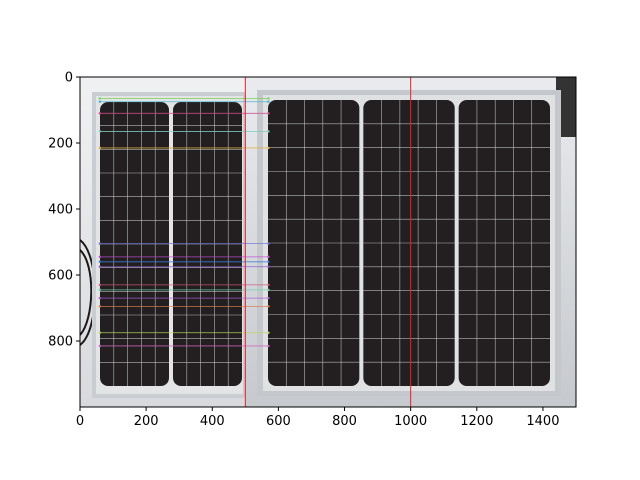 Image resolution: width=640 pixels, height=480 pixels. What do you see at coordinates (212, 421) in the screenshot?
I see `x-tick-label: 400` at bounding box center [212, 421].